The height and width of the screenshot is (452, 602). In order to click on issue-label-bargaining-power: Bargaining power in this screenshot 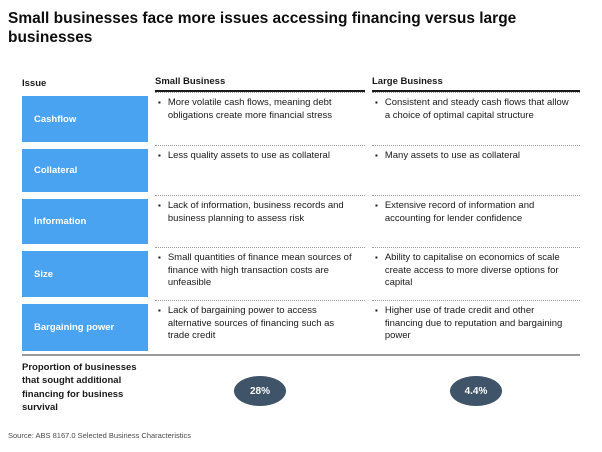, I will do `click(85, 327)`.